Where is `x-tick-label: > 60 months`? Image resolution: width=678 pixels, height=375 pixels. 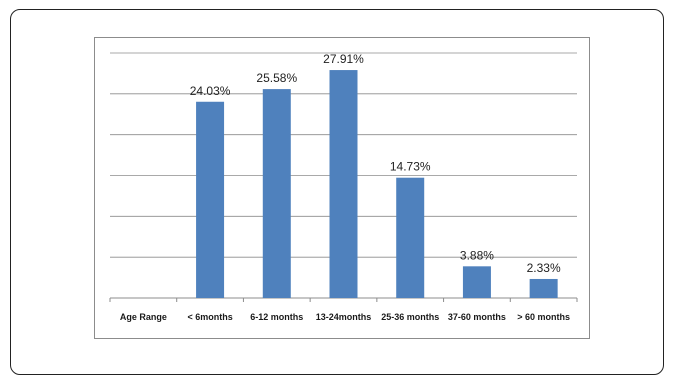 x-tick-label: > 60 months is located at coordinates (543, 317).